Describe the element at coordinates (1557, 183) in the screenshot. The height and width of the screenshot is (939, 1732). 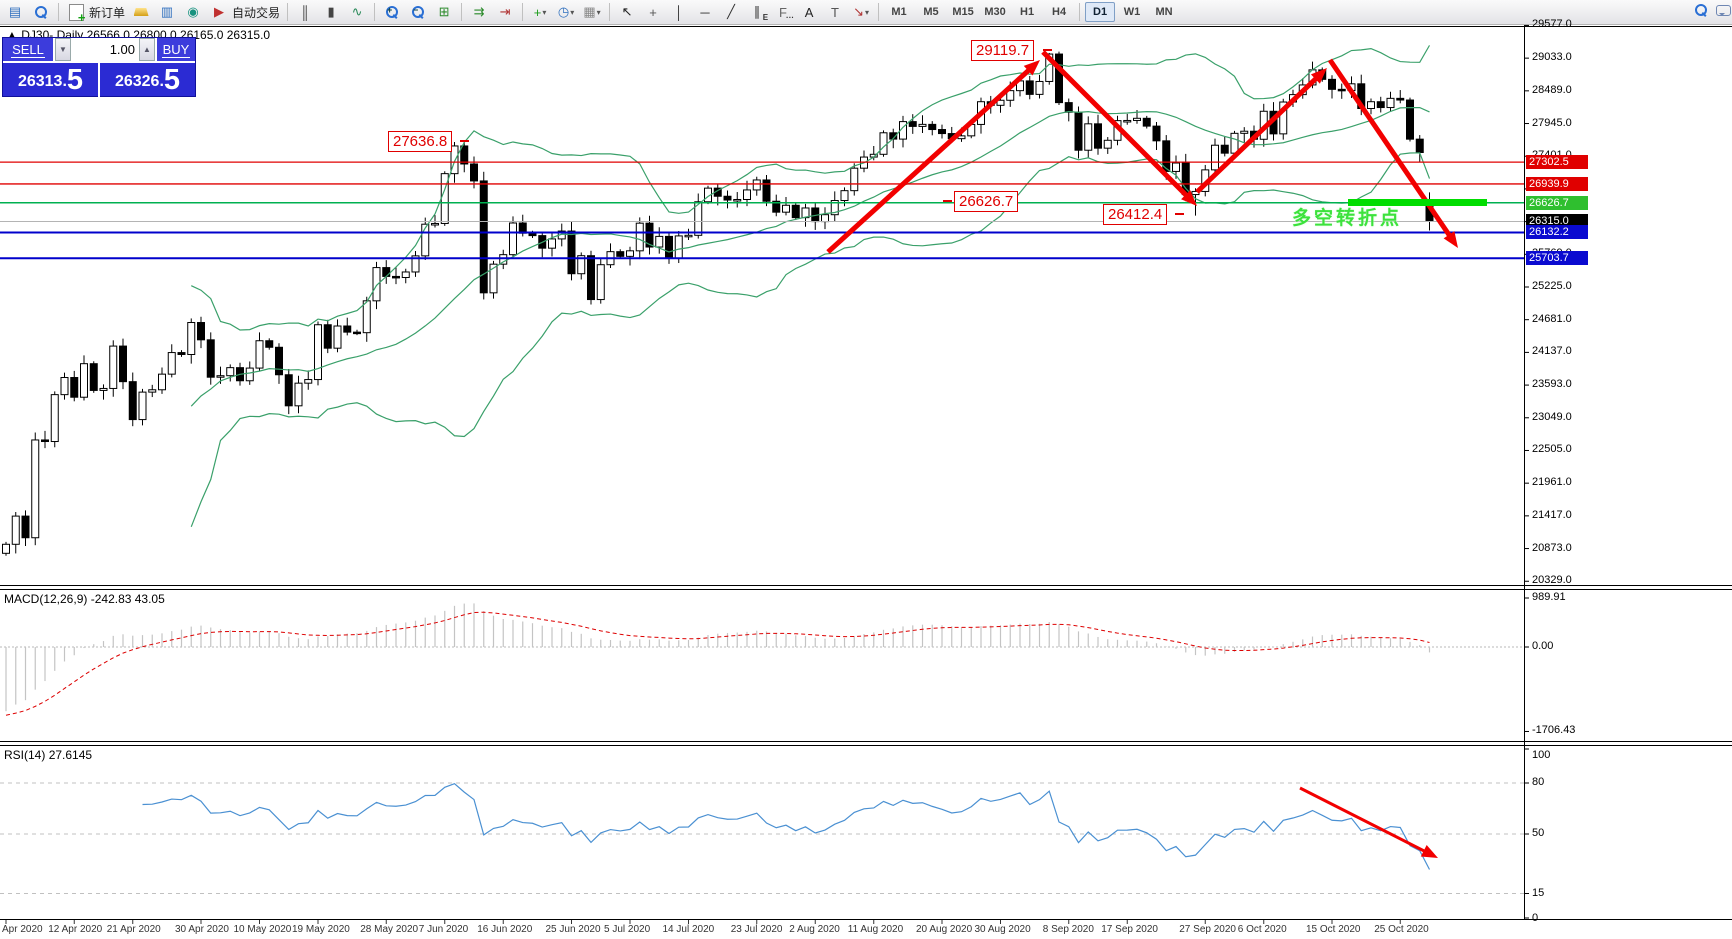
I see `price-level-label: 26939.9` at that location.